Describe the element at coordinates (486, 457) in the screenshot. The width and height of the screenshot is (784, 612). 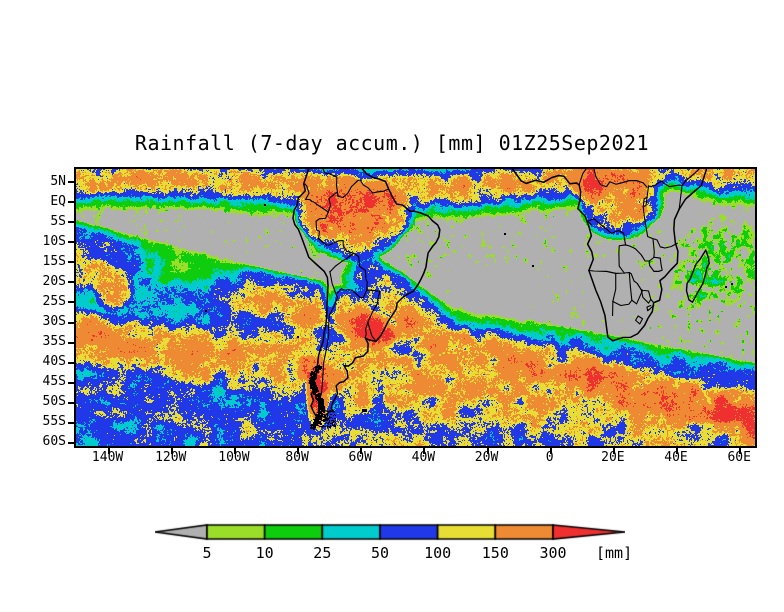
I see `longitude-tick-label: 20W` at that location.